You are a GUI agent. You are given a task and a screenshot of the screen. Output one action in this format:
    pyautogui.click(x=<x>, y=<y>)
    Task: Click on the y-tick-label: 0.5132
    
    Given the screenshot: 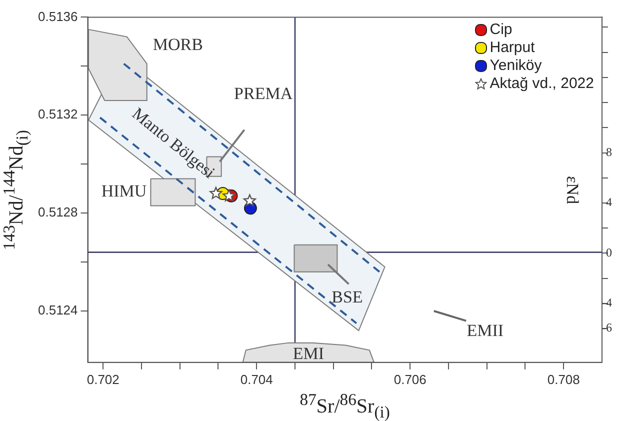 What is the action you would take?
    pyautogui.click(x=58, y=114)
    